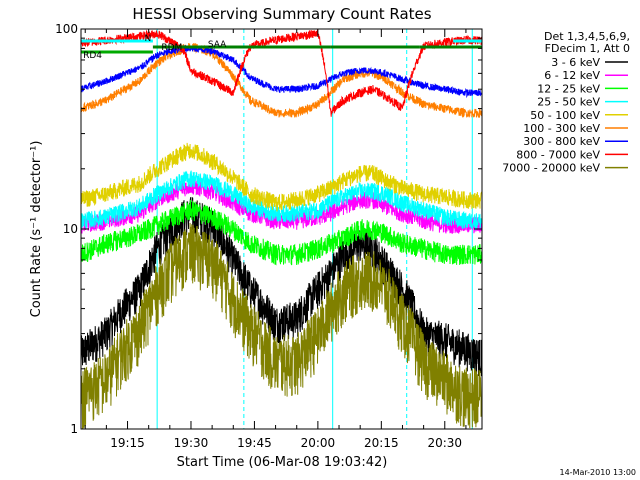  I want to click on flag-label: RDM, so click(171, 48).